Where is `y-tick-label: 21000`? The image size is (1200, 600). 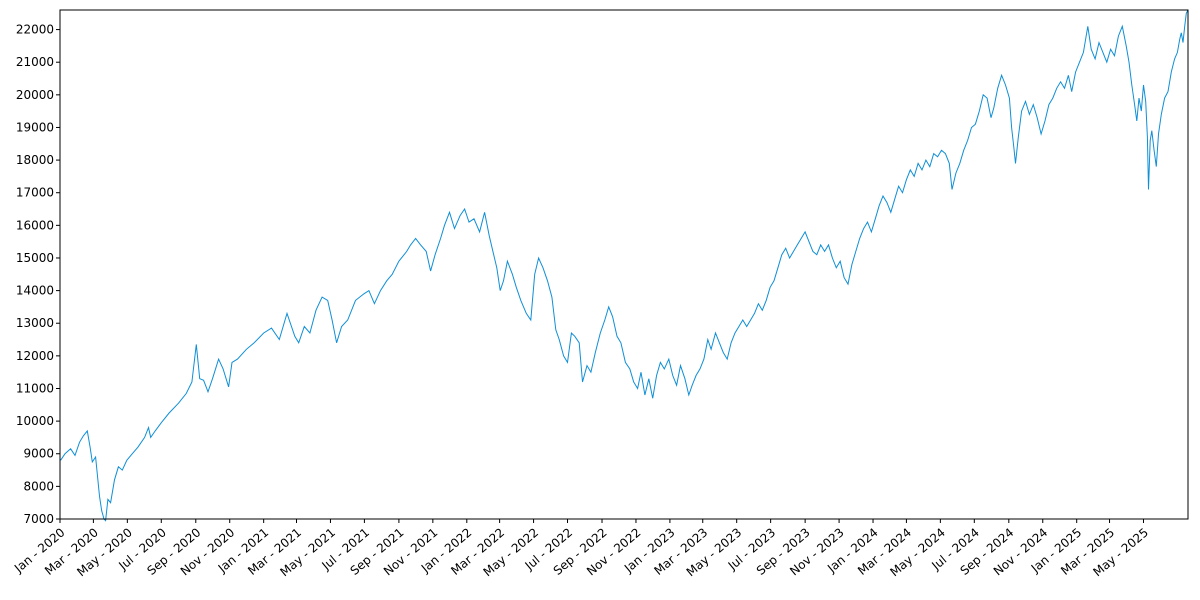
y-tick-label: 21000 is located at coordinates (35, 62).